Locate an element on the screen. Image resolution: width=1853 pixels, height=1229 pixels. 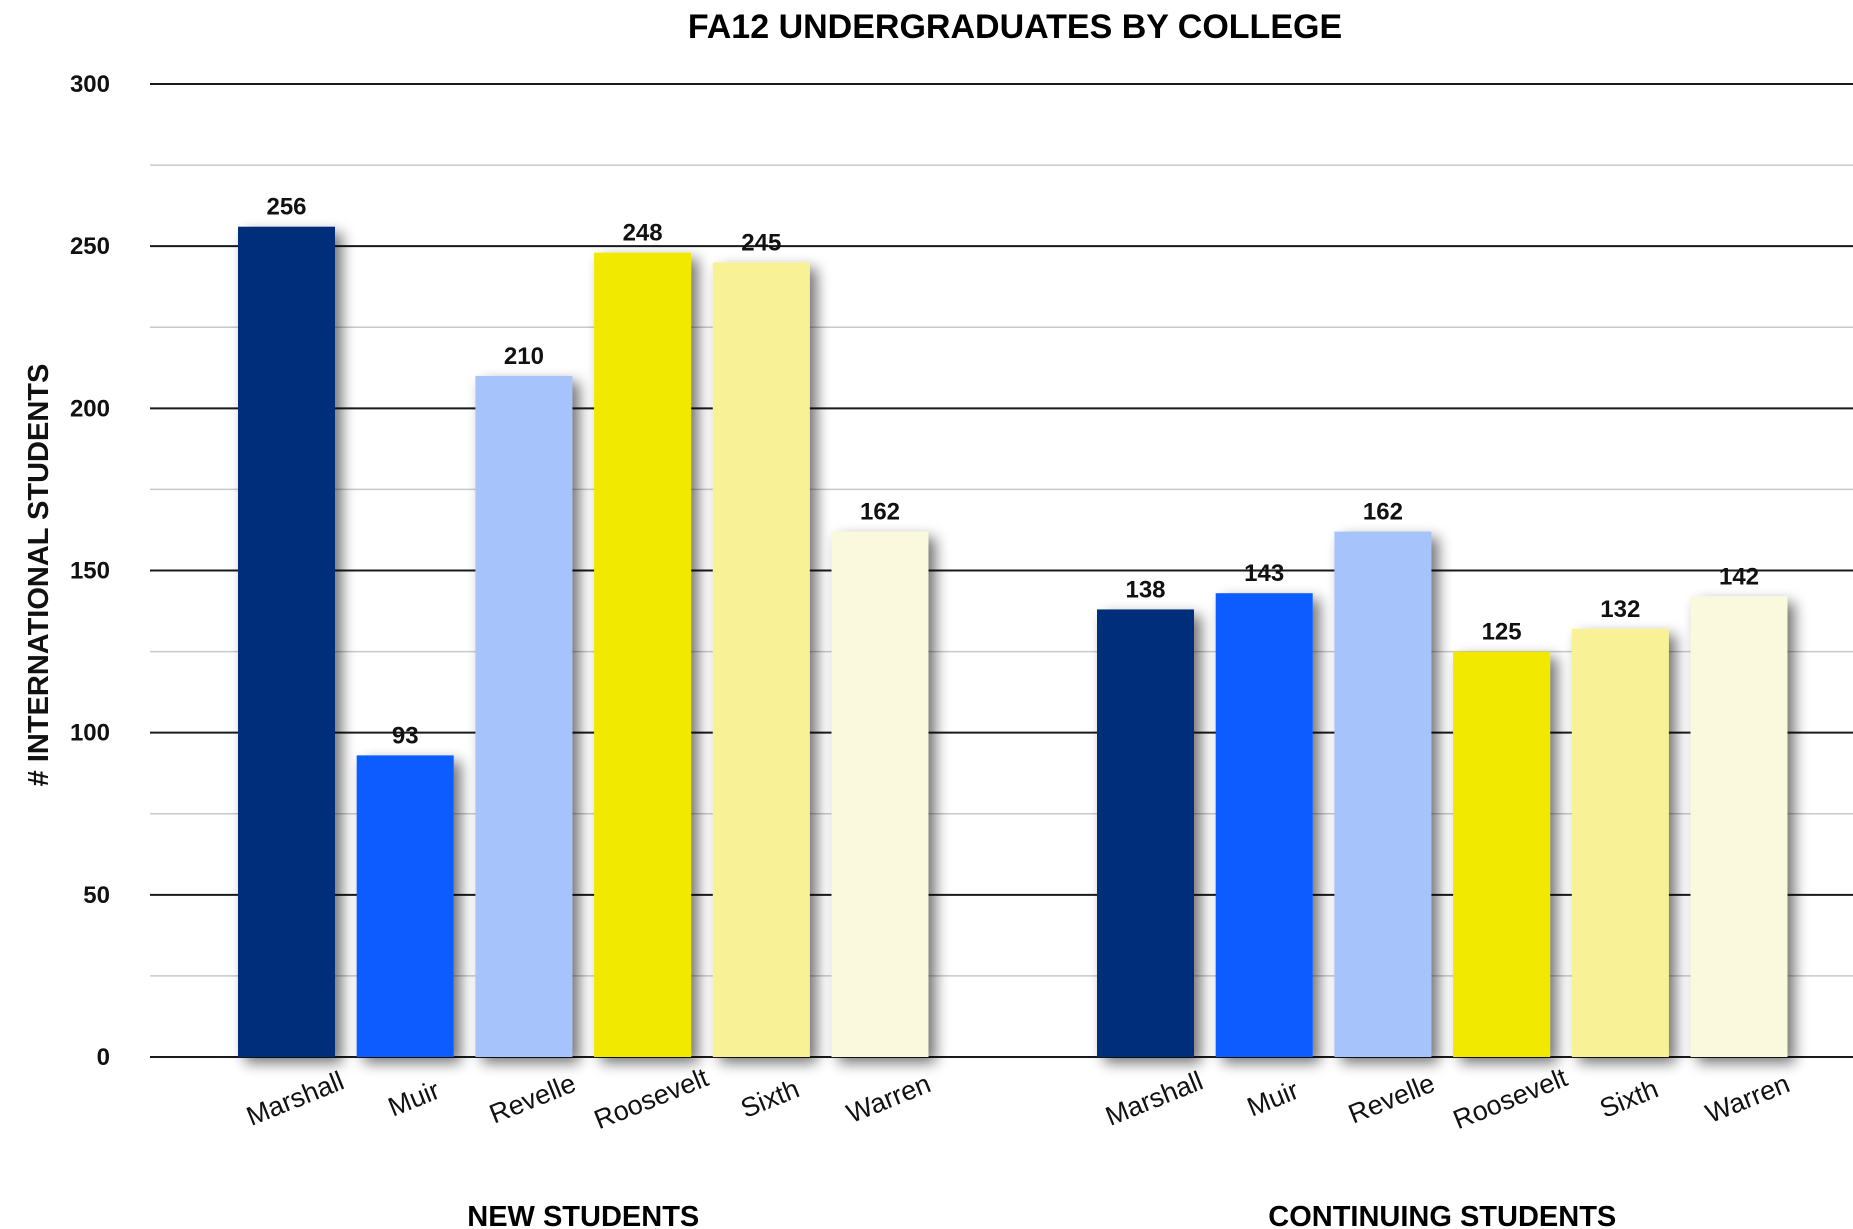
y-tick-label: 300 is located at coordinates (90, 84).